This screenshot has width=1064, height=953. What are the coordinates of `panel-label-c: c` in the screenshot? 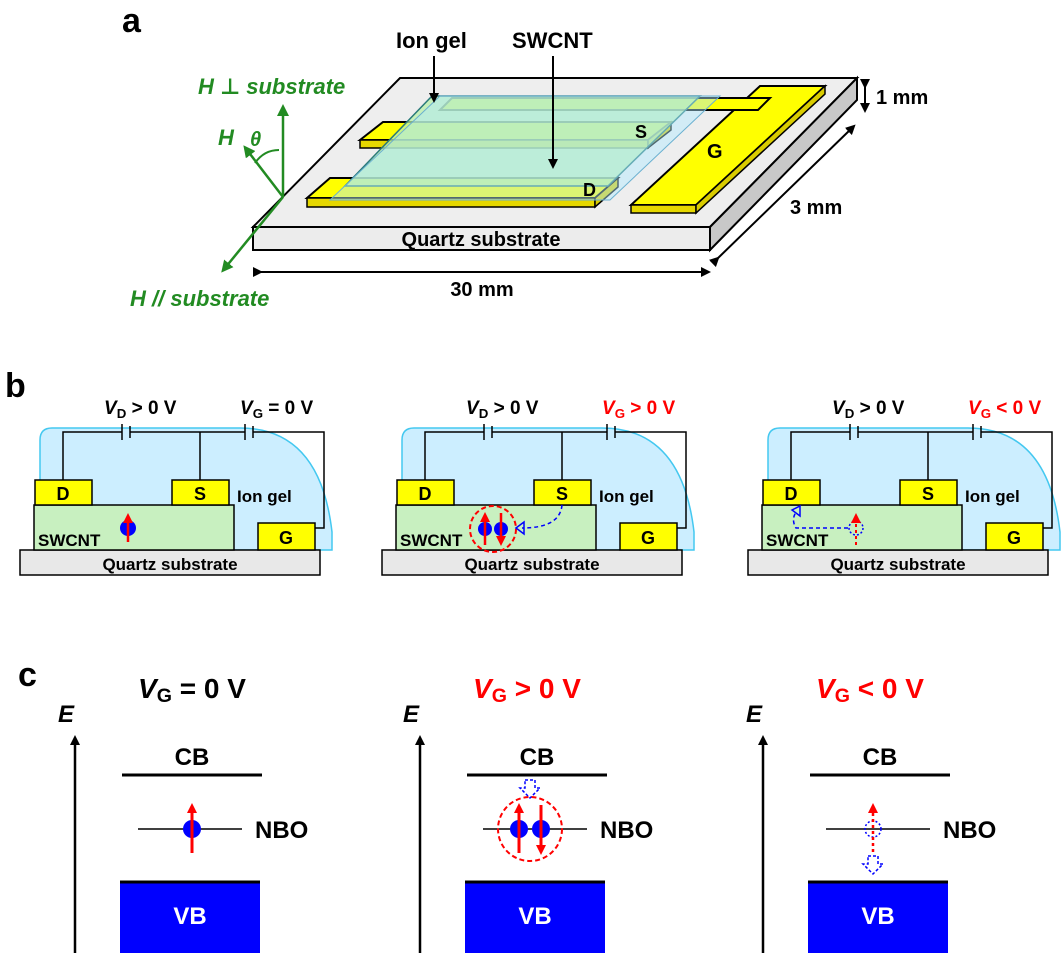 It's located at (27, 675).